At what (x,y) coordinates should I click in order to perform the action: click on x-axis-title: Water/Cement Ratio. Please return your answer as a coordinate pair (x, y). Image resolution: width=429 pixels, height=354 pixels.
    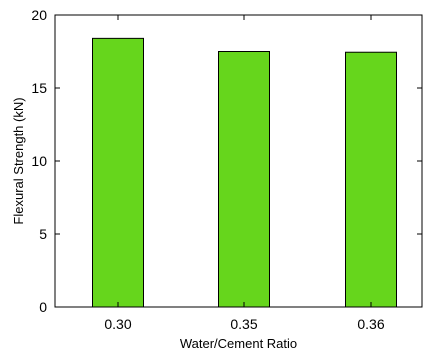
    Looking at the image, I should click on (238, 343).